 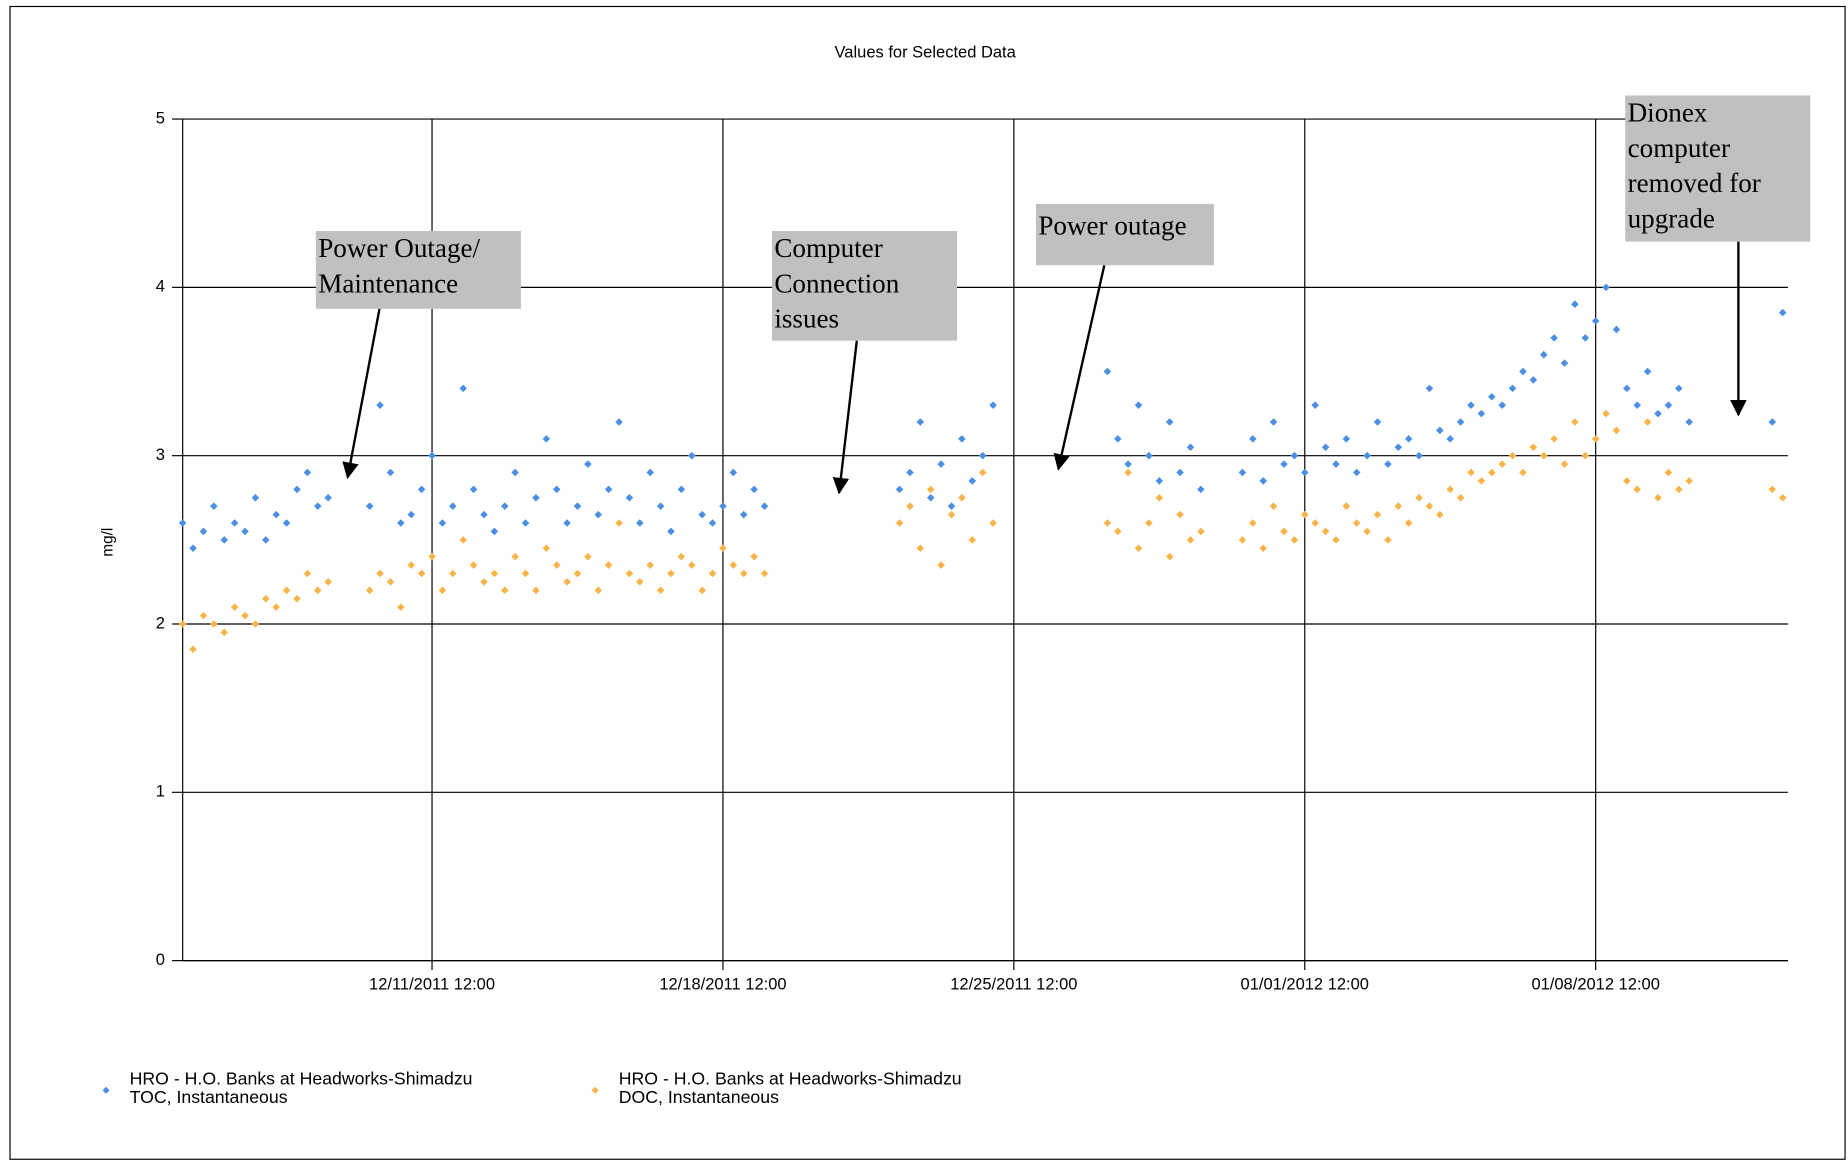 What do you see at coordinates (160, 287) in the screenshot?
I see `y-tick-label: 4` at bounding box center [160, 287].